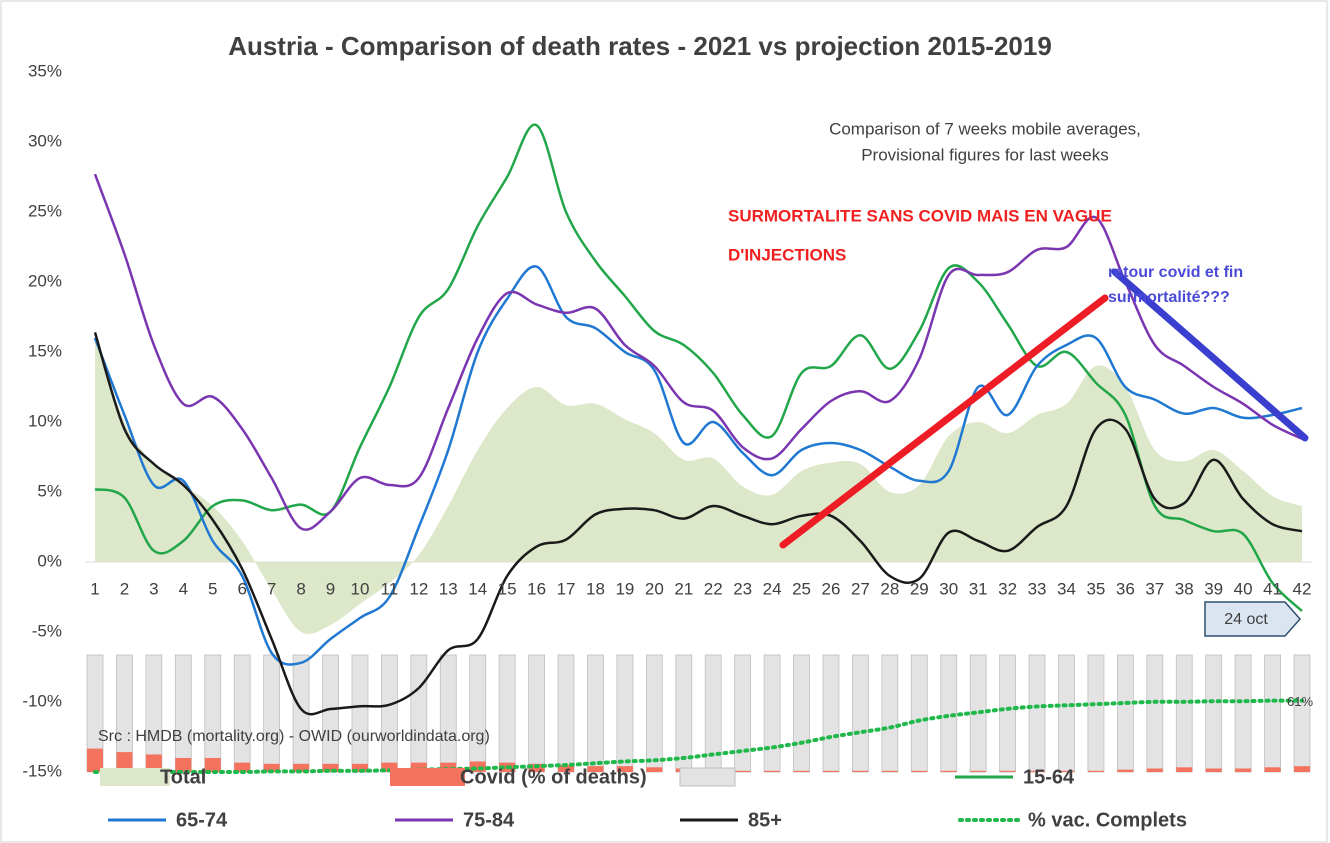 The image size is (1330, 843). What do you see at coordinates (153, 588) in the screenshot?
I see `x-tick-label: 3` at bounding box center [153, 588].